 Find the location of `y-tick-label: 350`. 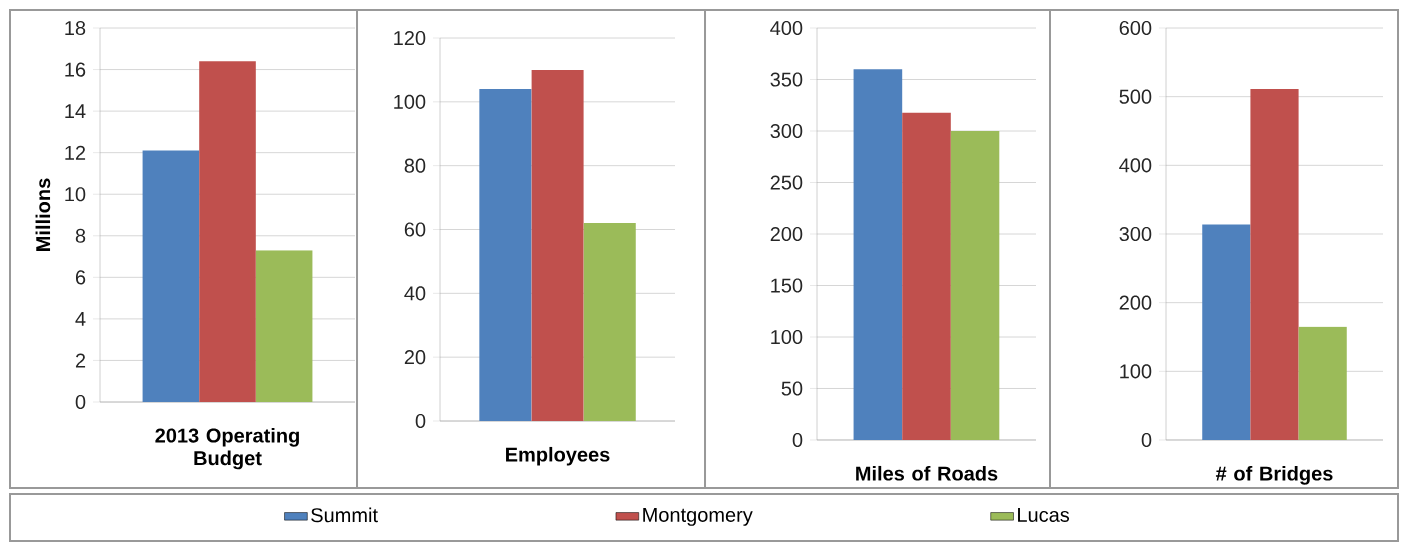

y-tick-label: 350 is located at coordinates (786, 79).